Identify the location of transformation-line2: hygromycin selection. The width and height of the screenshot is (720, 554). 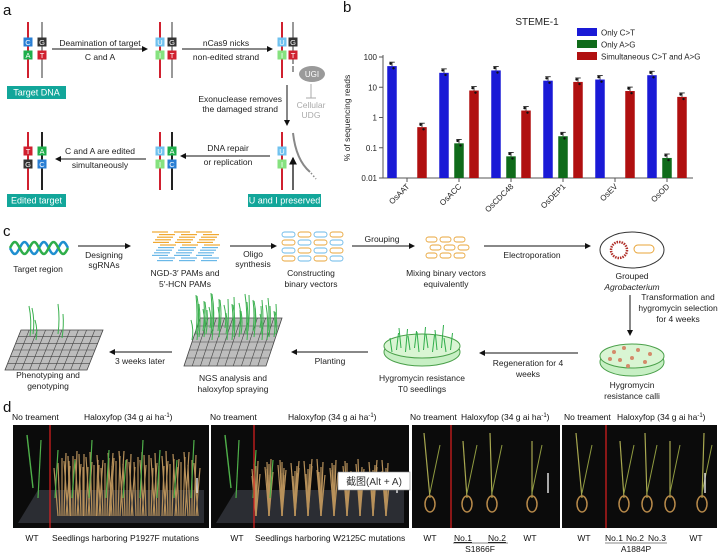
(678, 308).